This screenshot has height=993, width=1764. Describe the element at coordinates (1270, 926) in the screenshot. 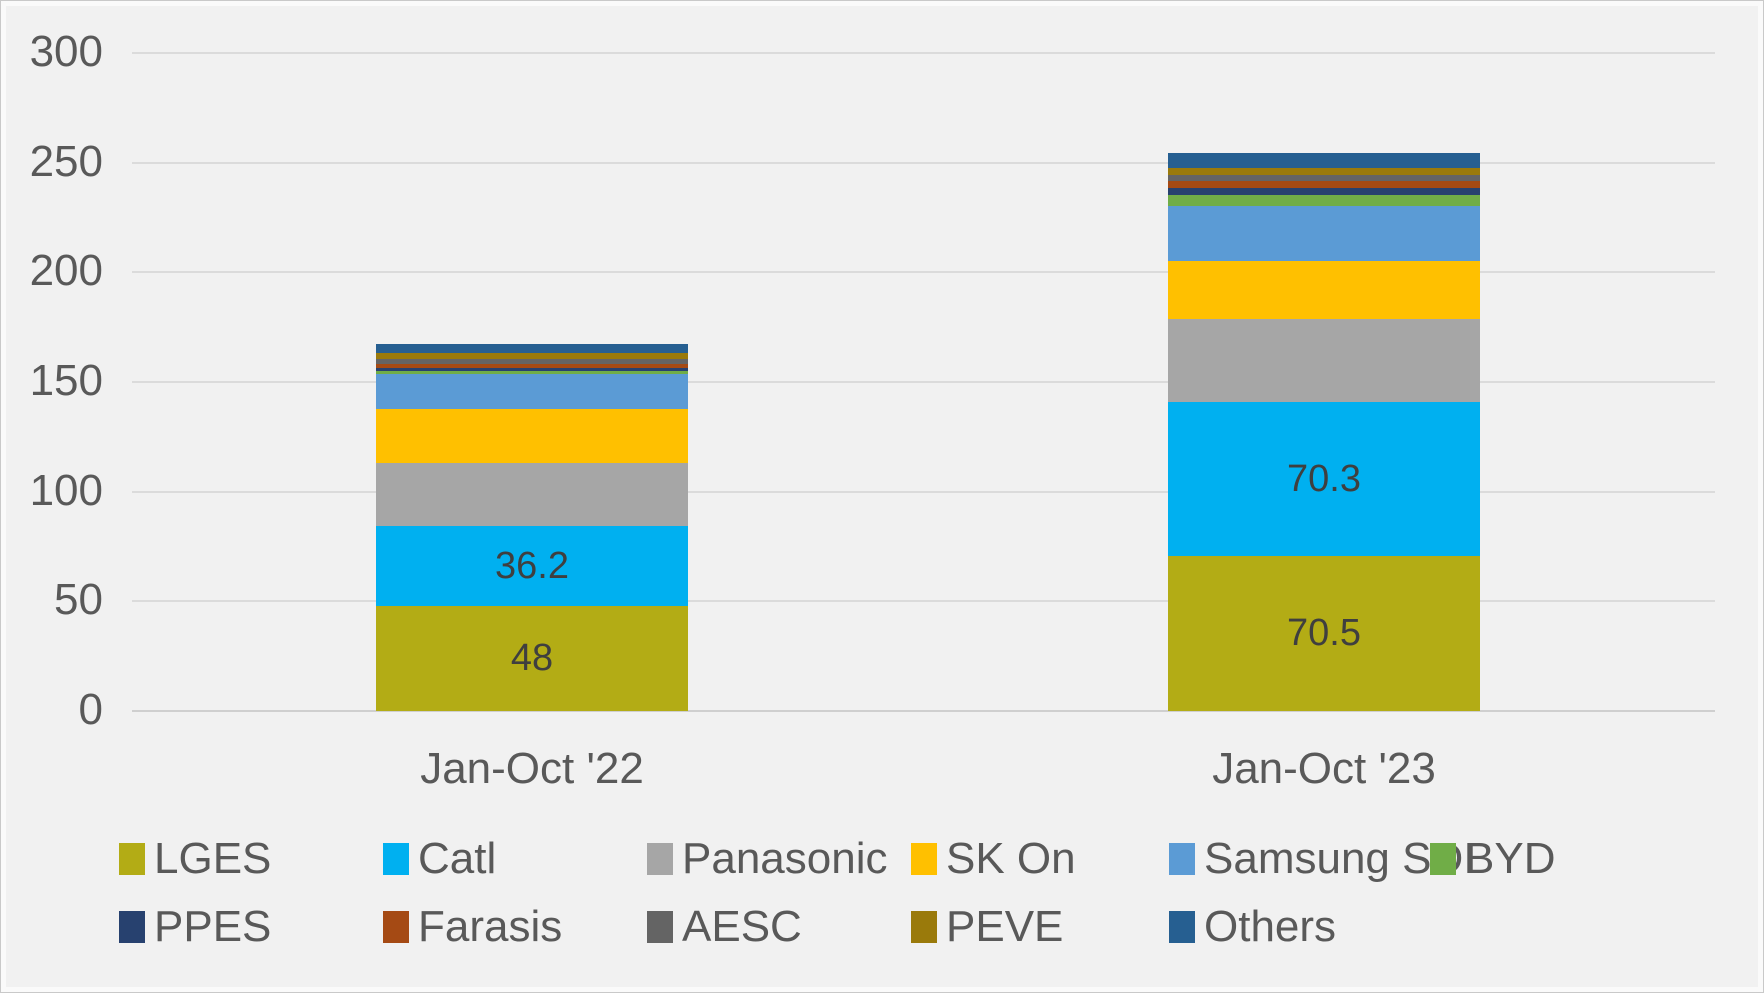

I see `legend-label-others: Others` at that location.